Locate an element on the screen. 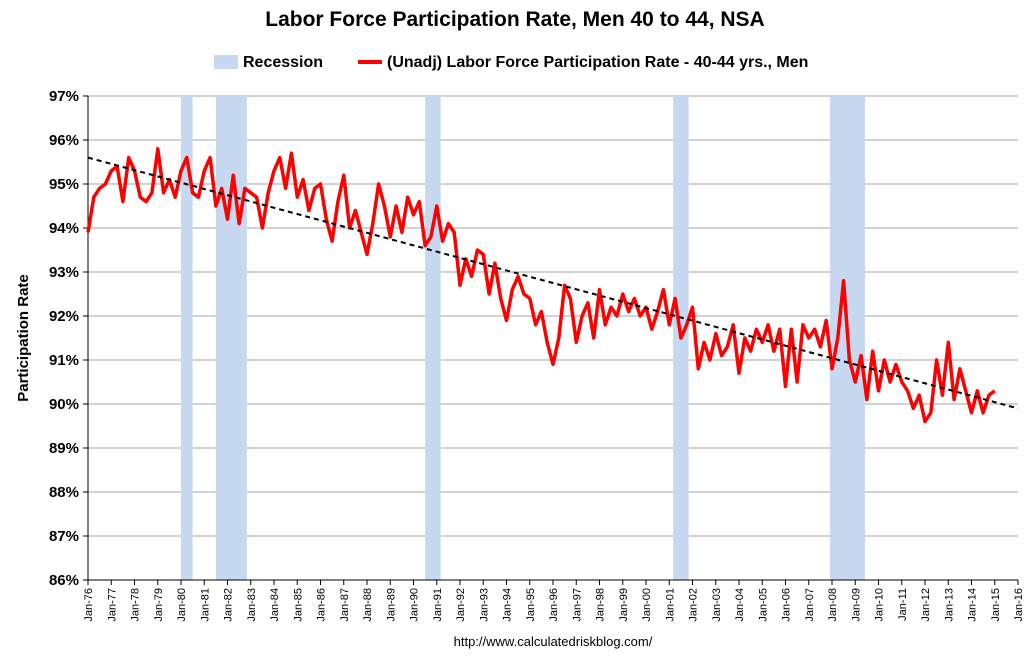 The width and height of the screenshot is (1030, 666). legend-swatch-recession is located at coordinates (226, 61).